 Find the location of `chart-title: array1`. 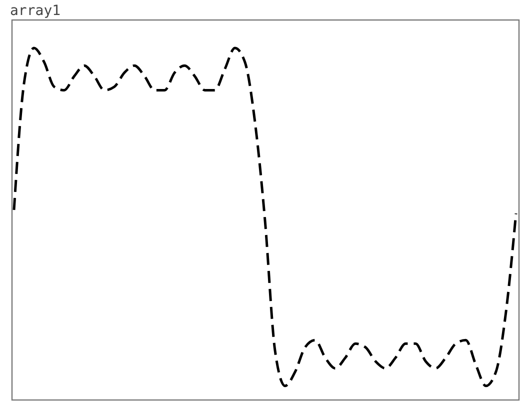

chart-title: array1 is located at coordinates (35, 11).